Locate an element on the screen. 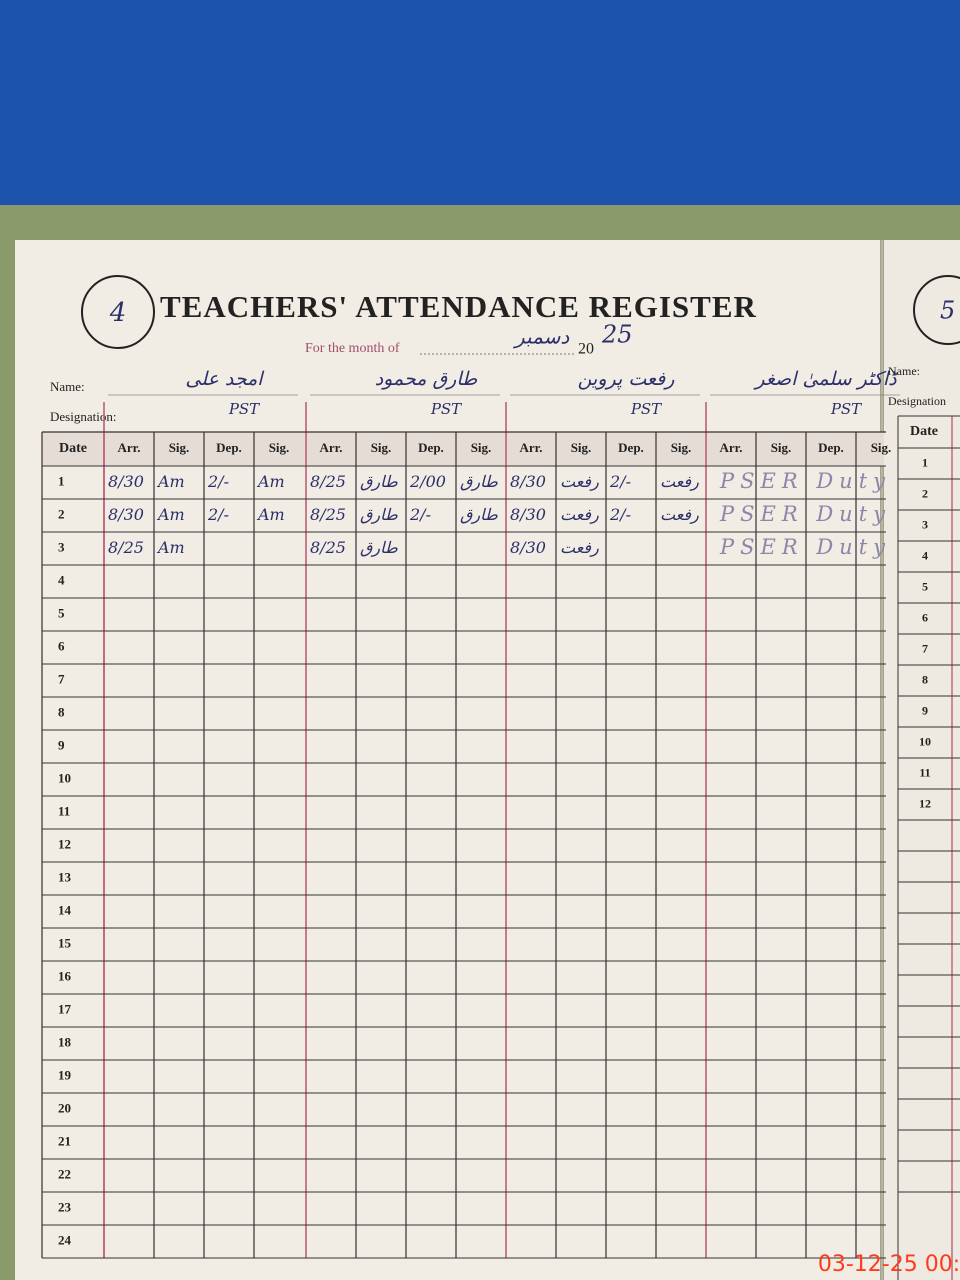 The width and height of the screenshot is (960, 1280). teacher-name: رفعت پروین is located at coordinates (627, 379).